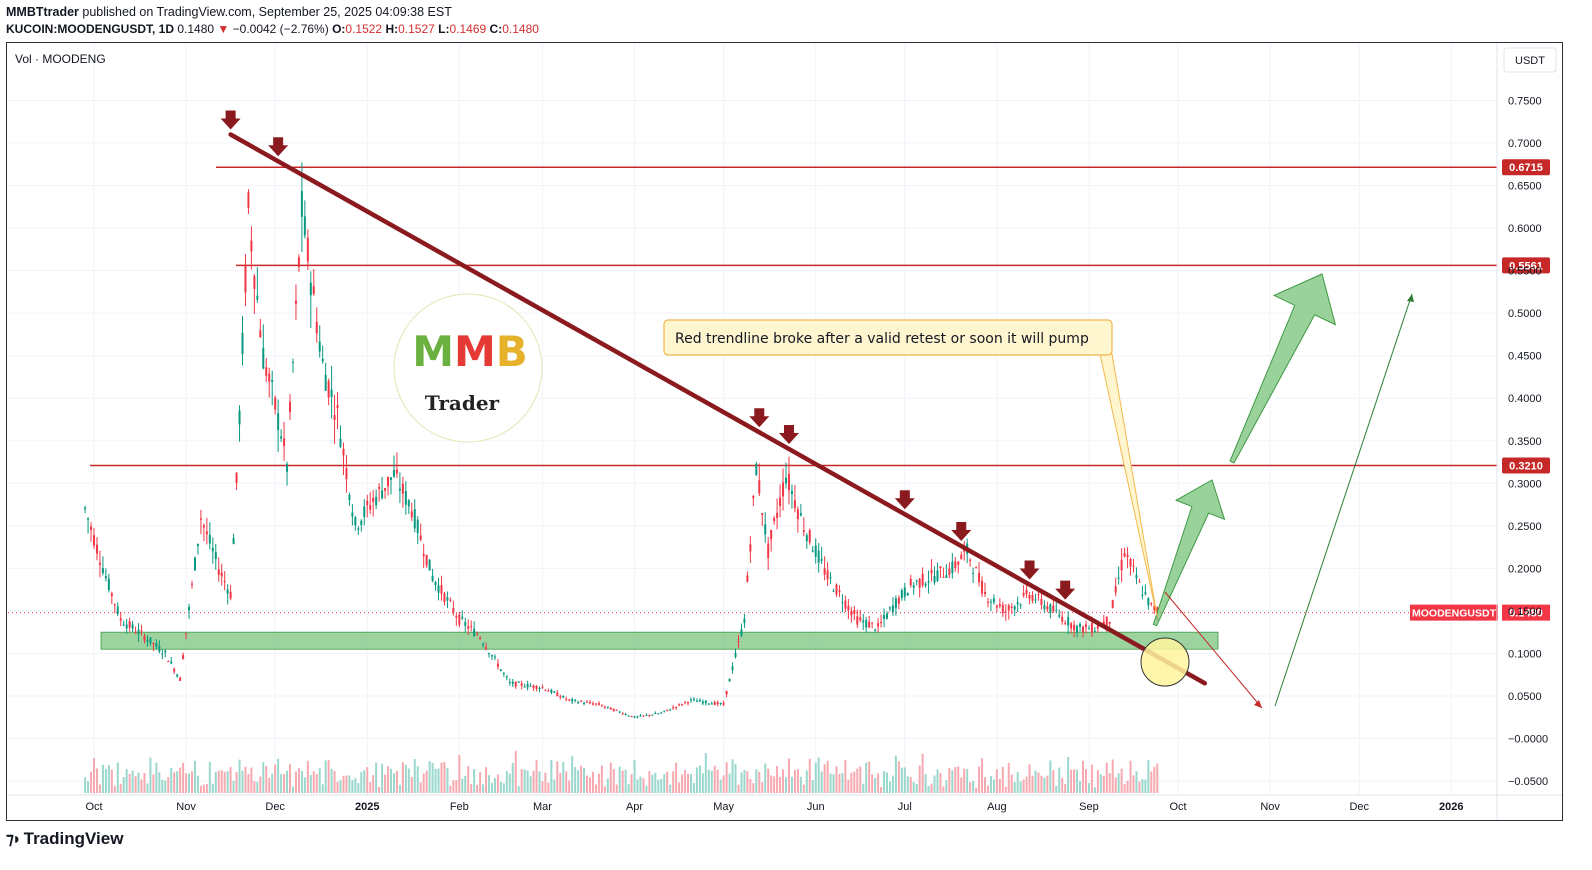 The width and height of the screenshot is (1592, 870). What do you see at coordinates (1089, 807) in the screenshot?
I see `x-tick-label: Sep` at bounding box center [1089, 807].